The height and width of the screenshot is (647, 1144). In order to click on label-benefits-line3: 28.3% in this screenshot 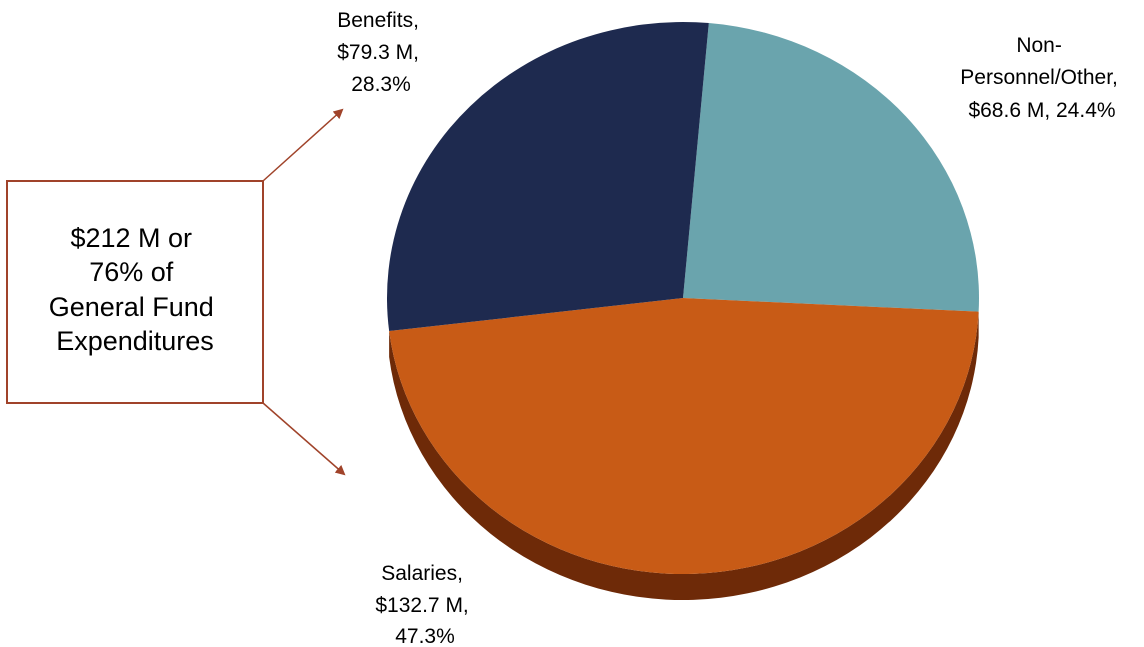, I will do `click(381, 84)`.